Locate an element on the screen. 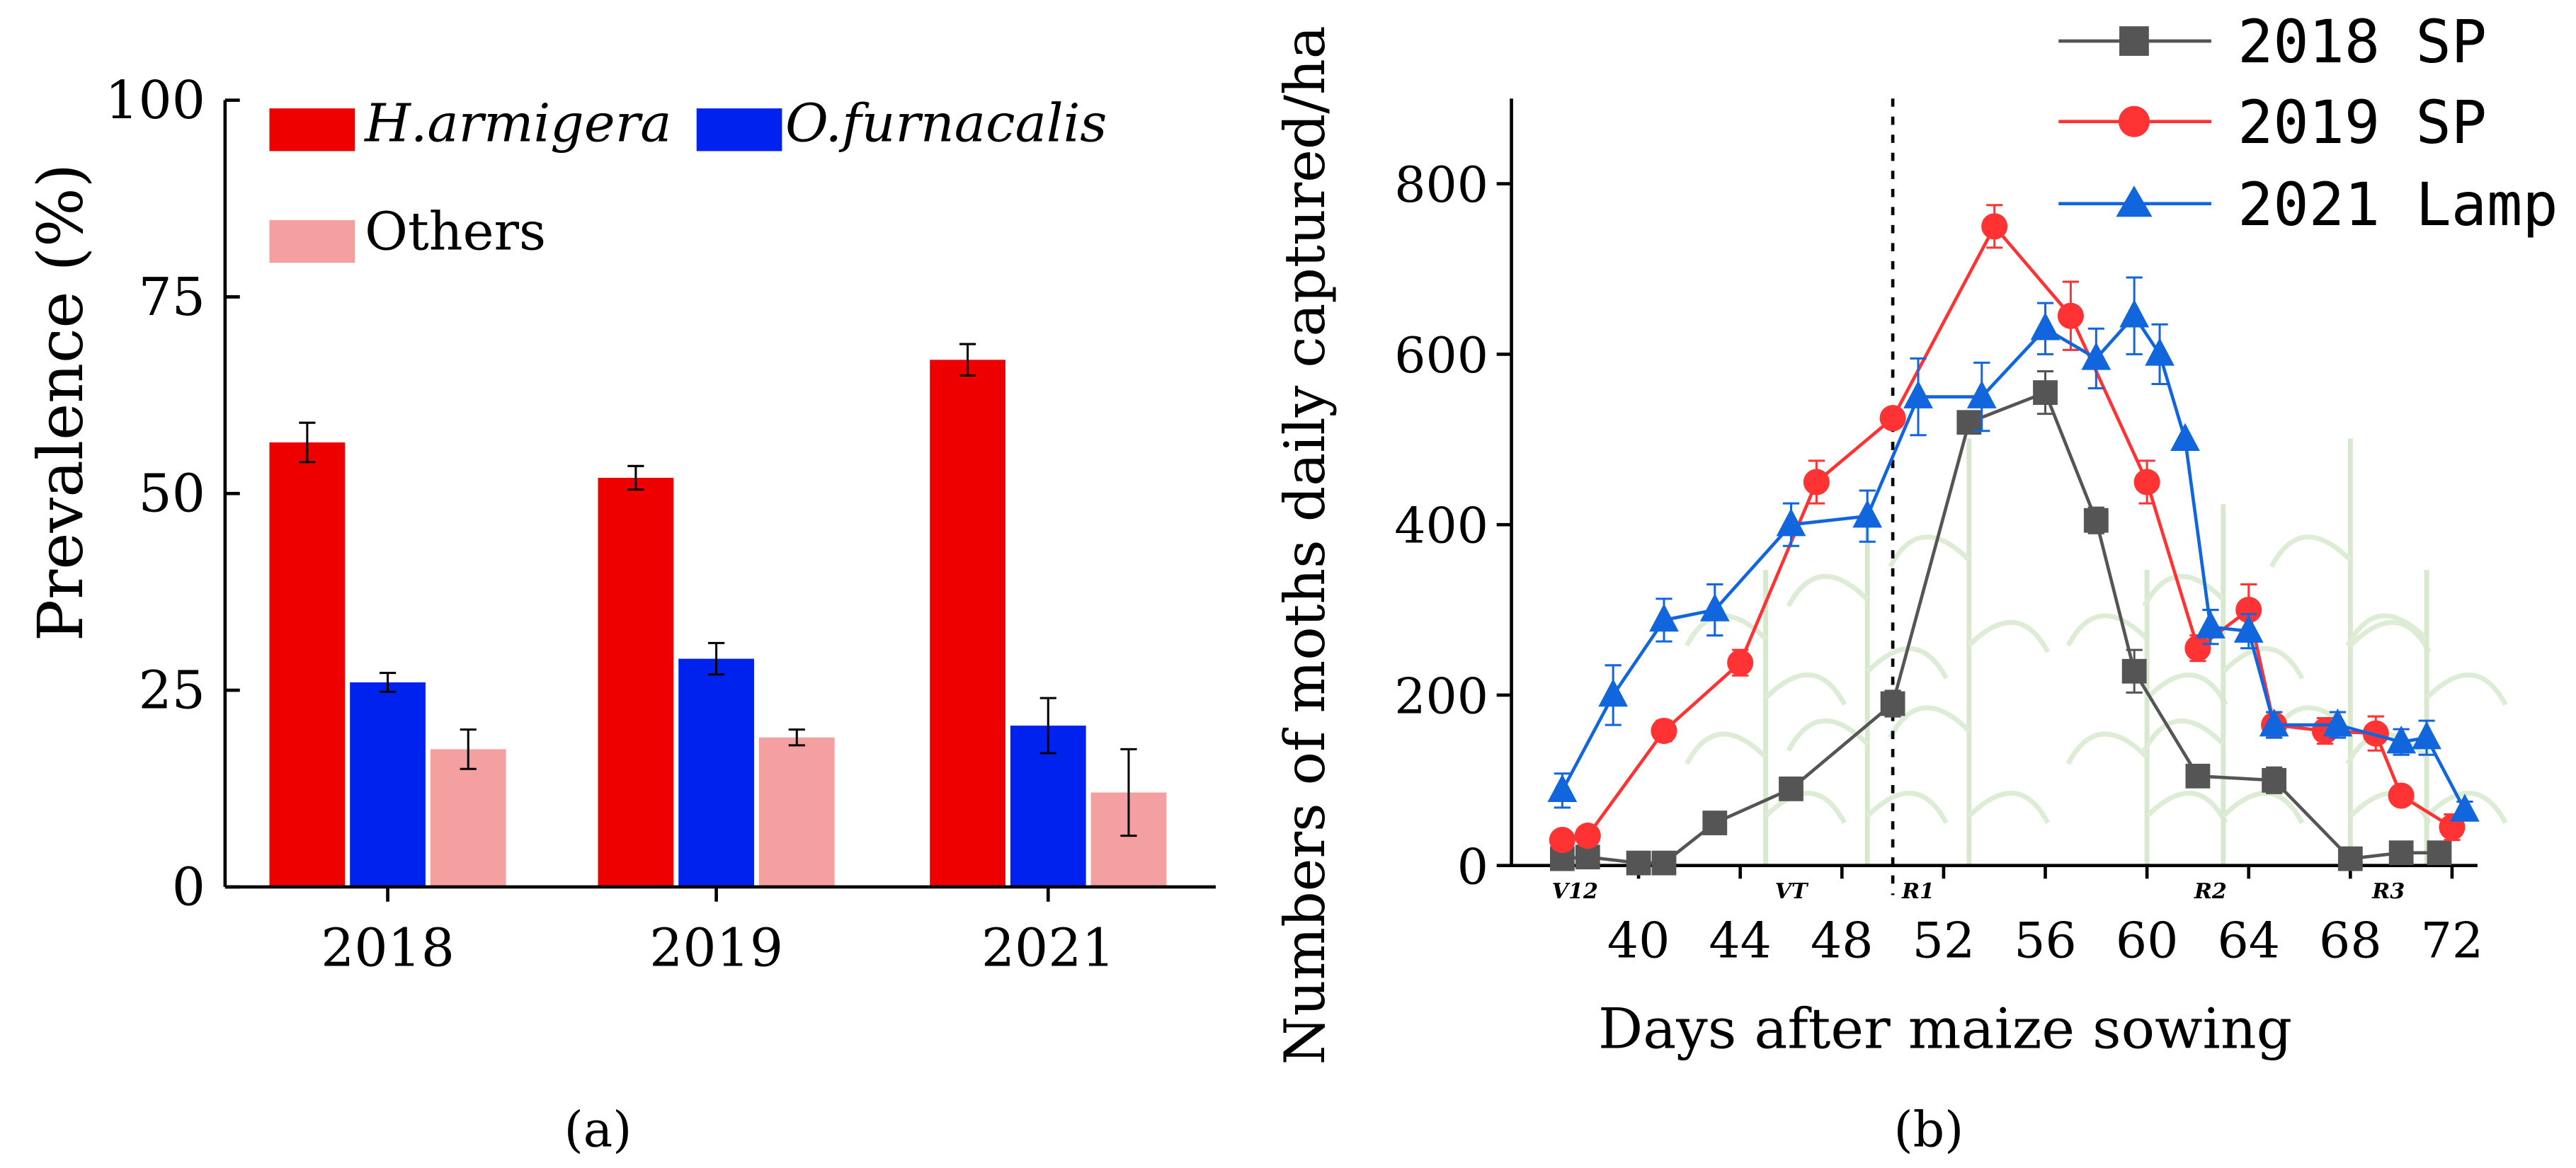 This screenshot has height=1168, width=2576. panel-b-y-tick-label-0: 0 is located at coordinates (1472, 866).